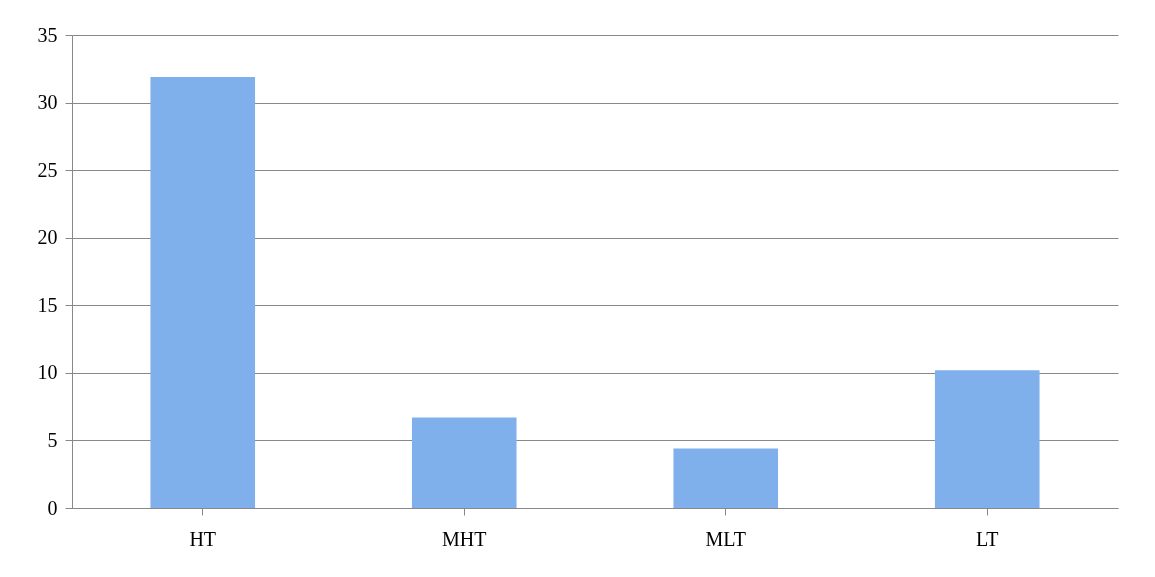 The width and height of the screenshot is (1155, 577). What do you see at coordinates (47, 372) in the screenshot?
I see `y-tick-label: 10` at bounding box center [47, 372].